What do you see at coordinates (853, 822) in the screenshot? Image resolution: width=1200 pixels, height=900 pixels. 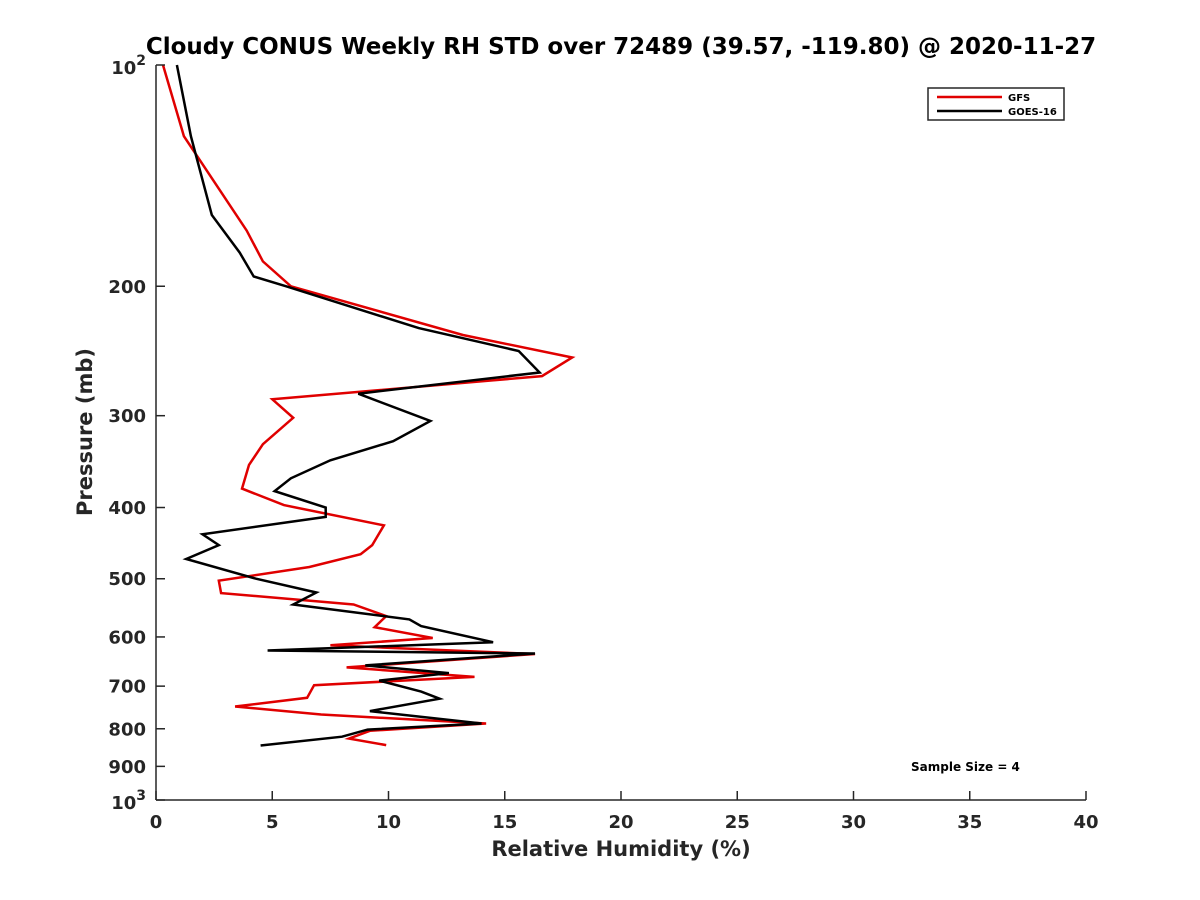 I see `x-tick-label: 30` at bounding box center [853, 822].